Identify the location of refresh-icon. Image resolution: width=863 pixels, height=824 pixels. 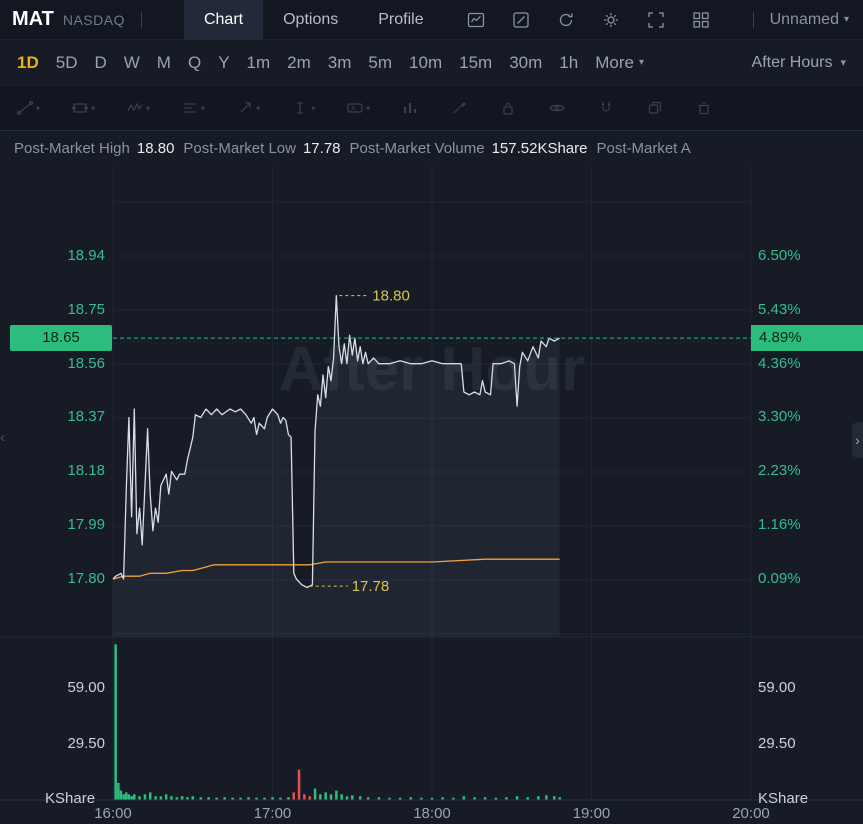
(566, 20).